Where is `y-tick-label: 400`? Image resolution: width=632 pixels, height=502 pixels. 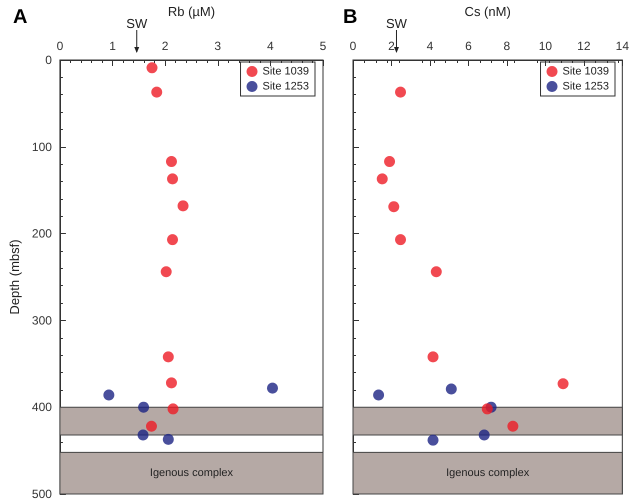
y-tick-label: 400 is located at coordinates (42, 407).